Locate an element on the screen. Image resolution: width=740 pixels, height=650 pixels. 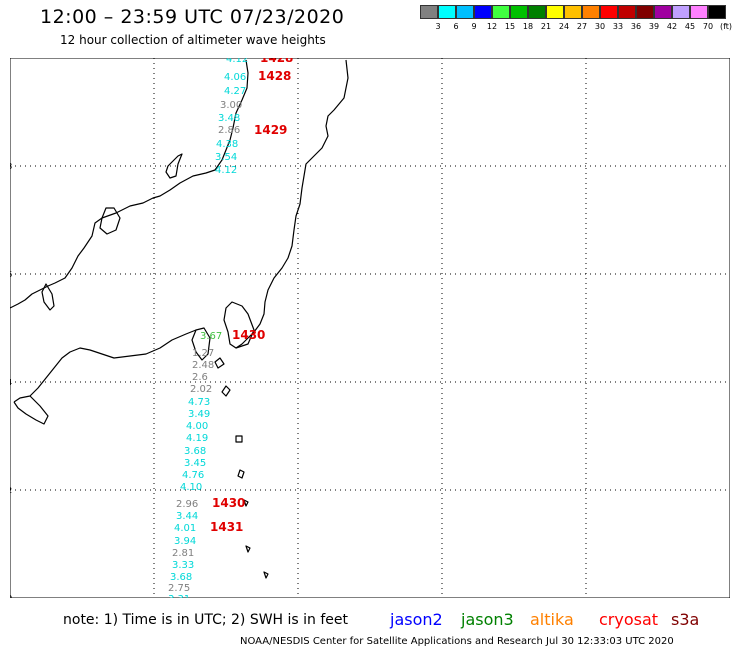
scale-label: (ft) is located at coordinates (726, 26).